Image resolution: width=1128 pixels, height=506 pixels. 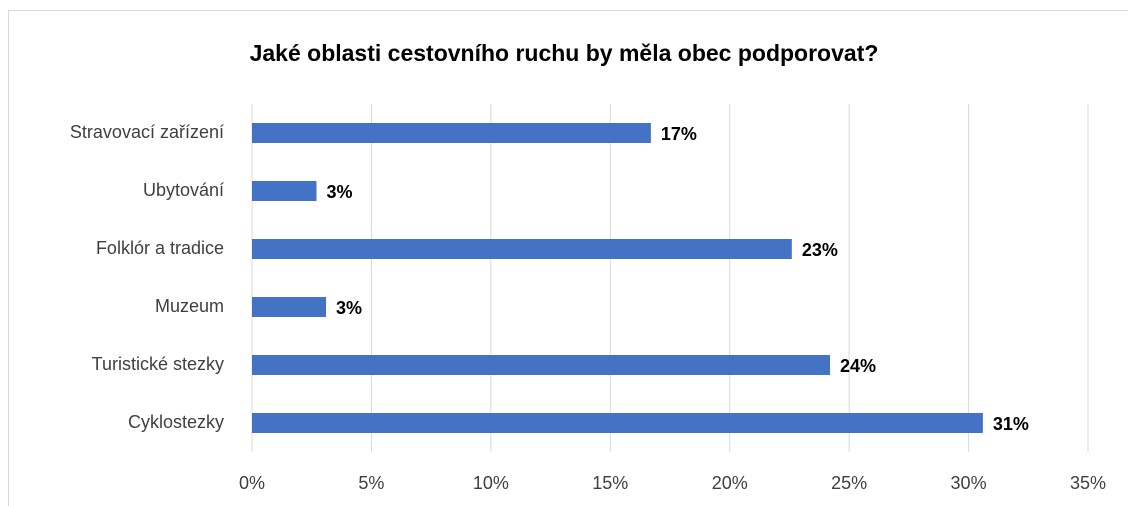 I want to click on x-tick-label: 20%, so click(x=730, y=483).